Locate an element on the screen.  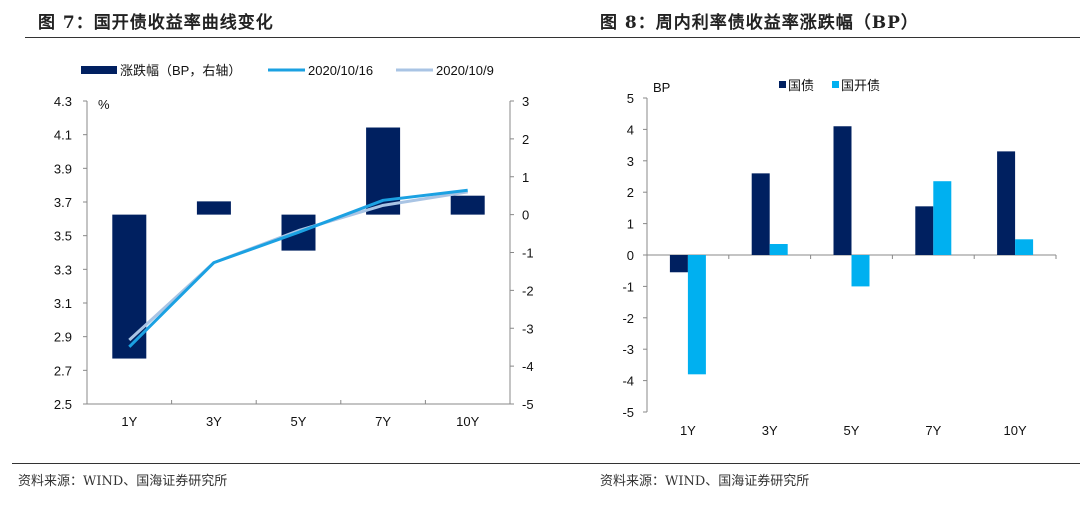
bar-guokaizhai-1Y is located at coordinates (696, 315).